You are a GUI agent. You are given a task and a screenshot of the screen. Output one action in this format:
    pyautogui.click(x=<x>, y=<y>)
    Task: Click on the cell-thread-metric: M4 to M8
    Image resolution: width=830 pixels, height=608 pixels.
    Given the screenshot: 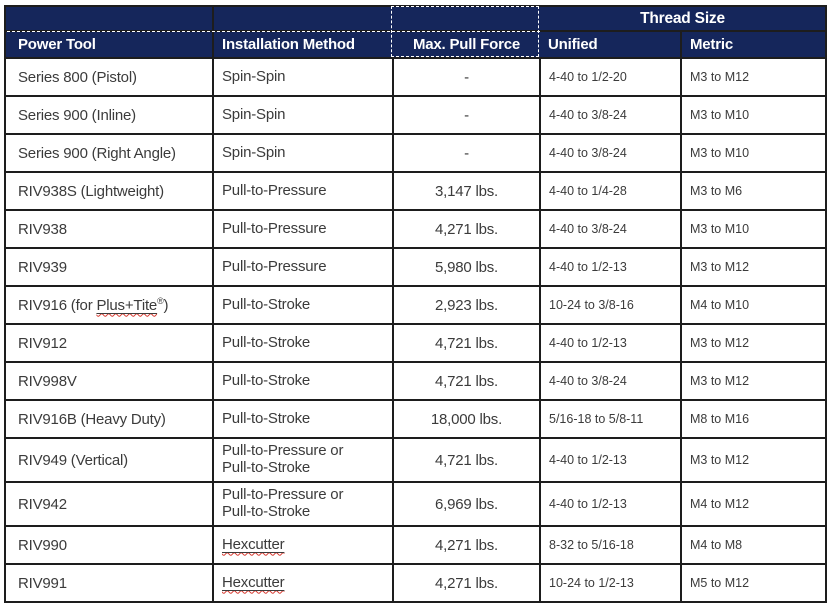 What is the action you would take?
    pyautogui.click(x=753, y=545)
    